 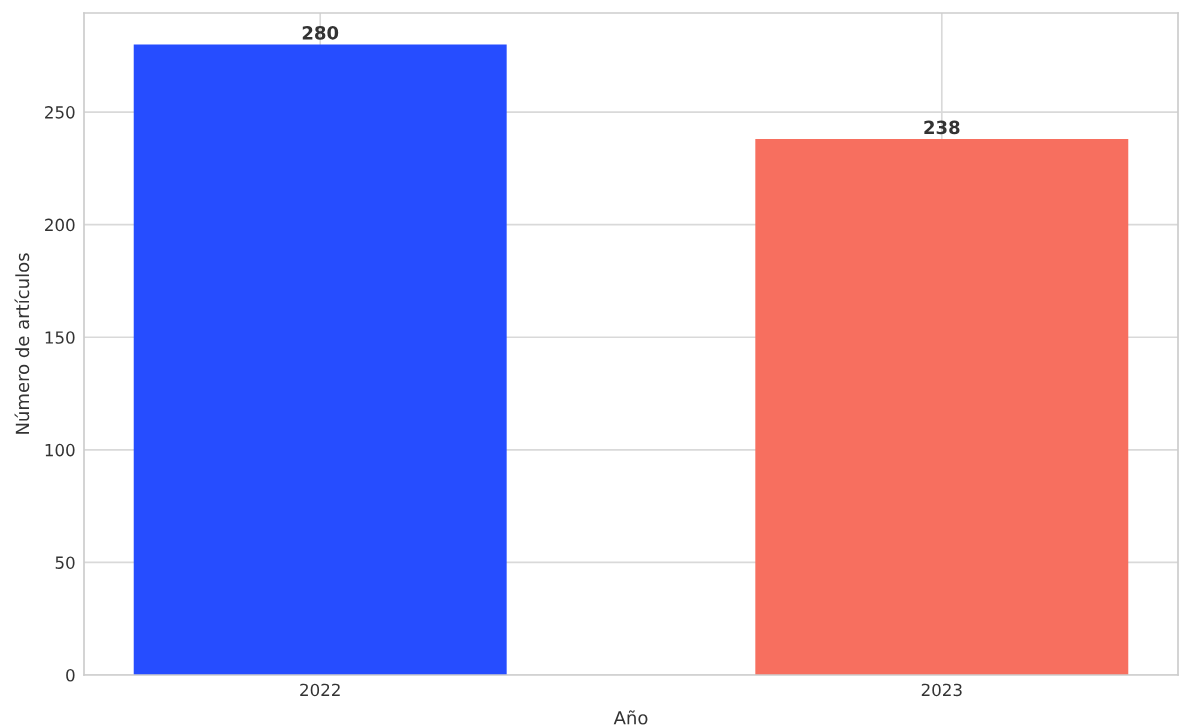 I want to click on y-tick-label: 0, so click(x=70, y=675).